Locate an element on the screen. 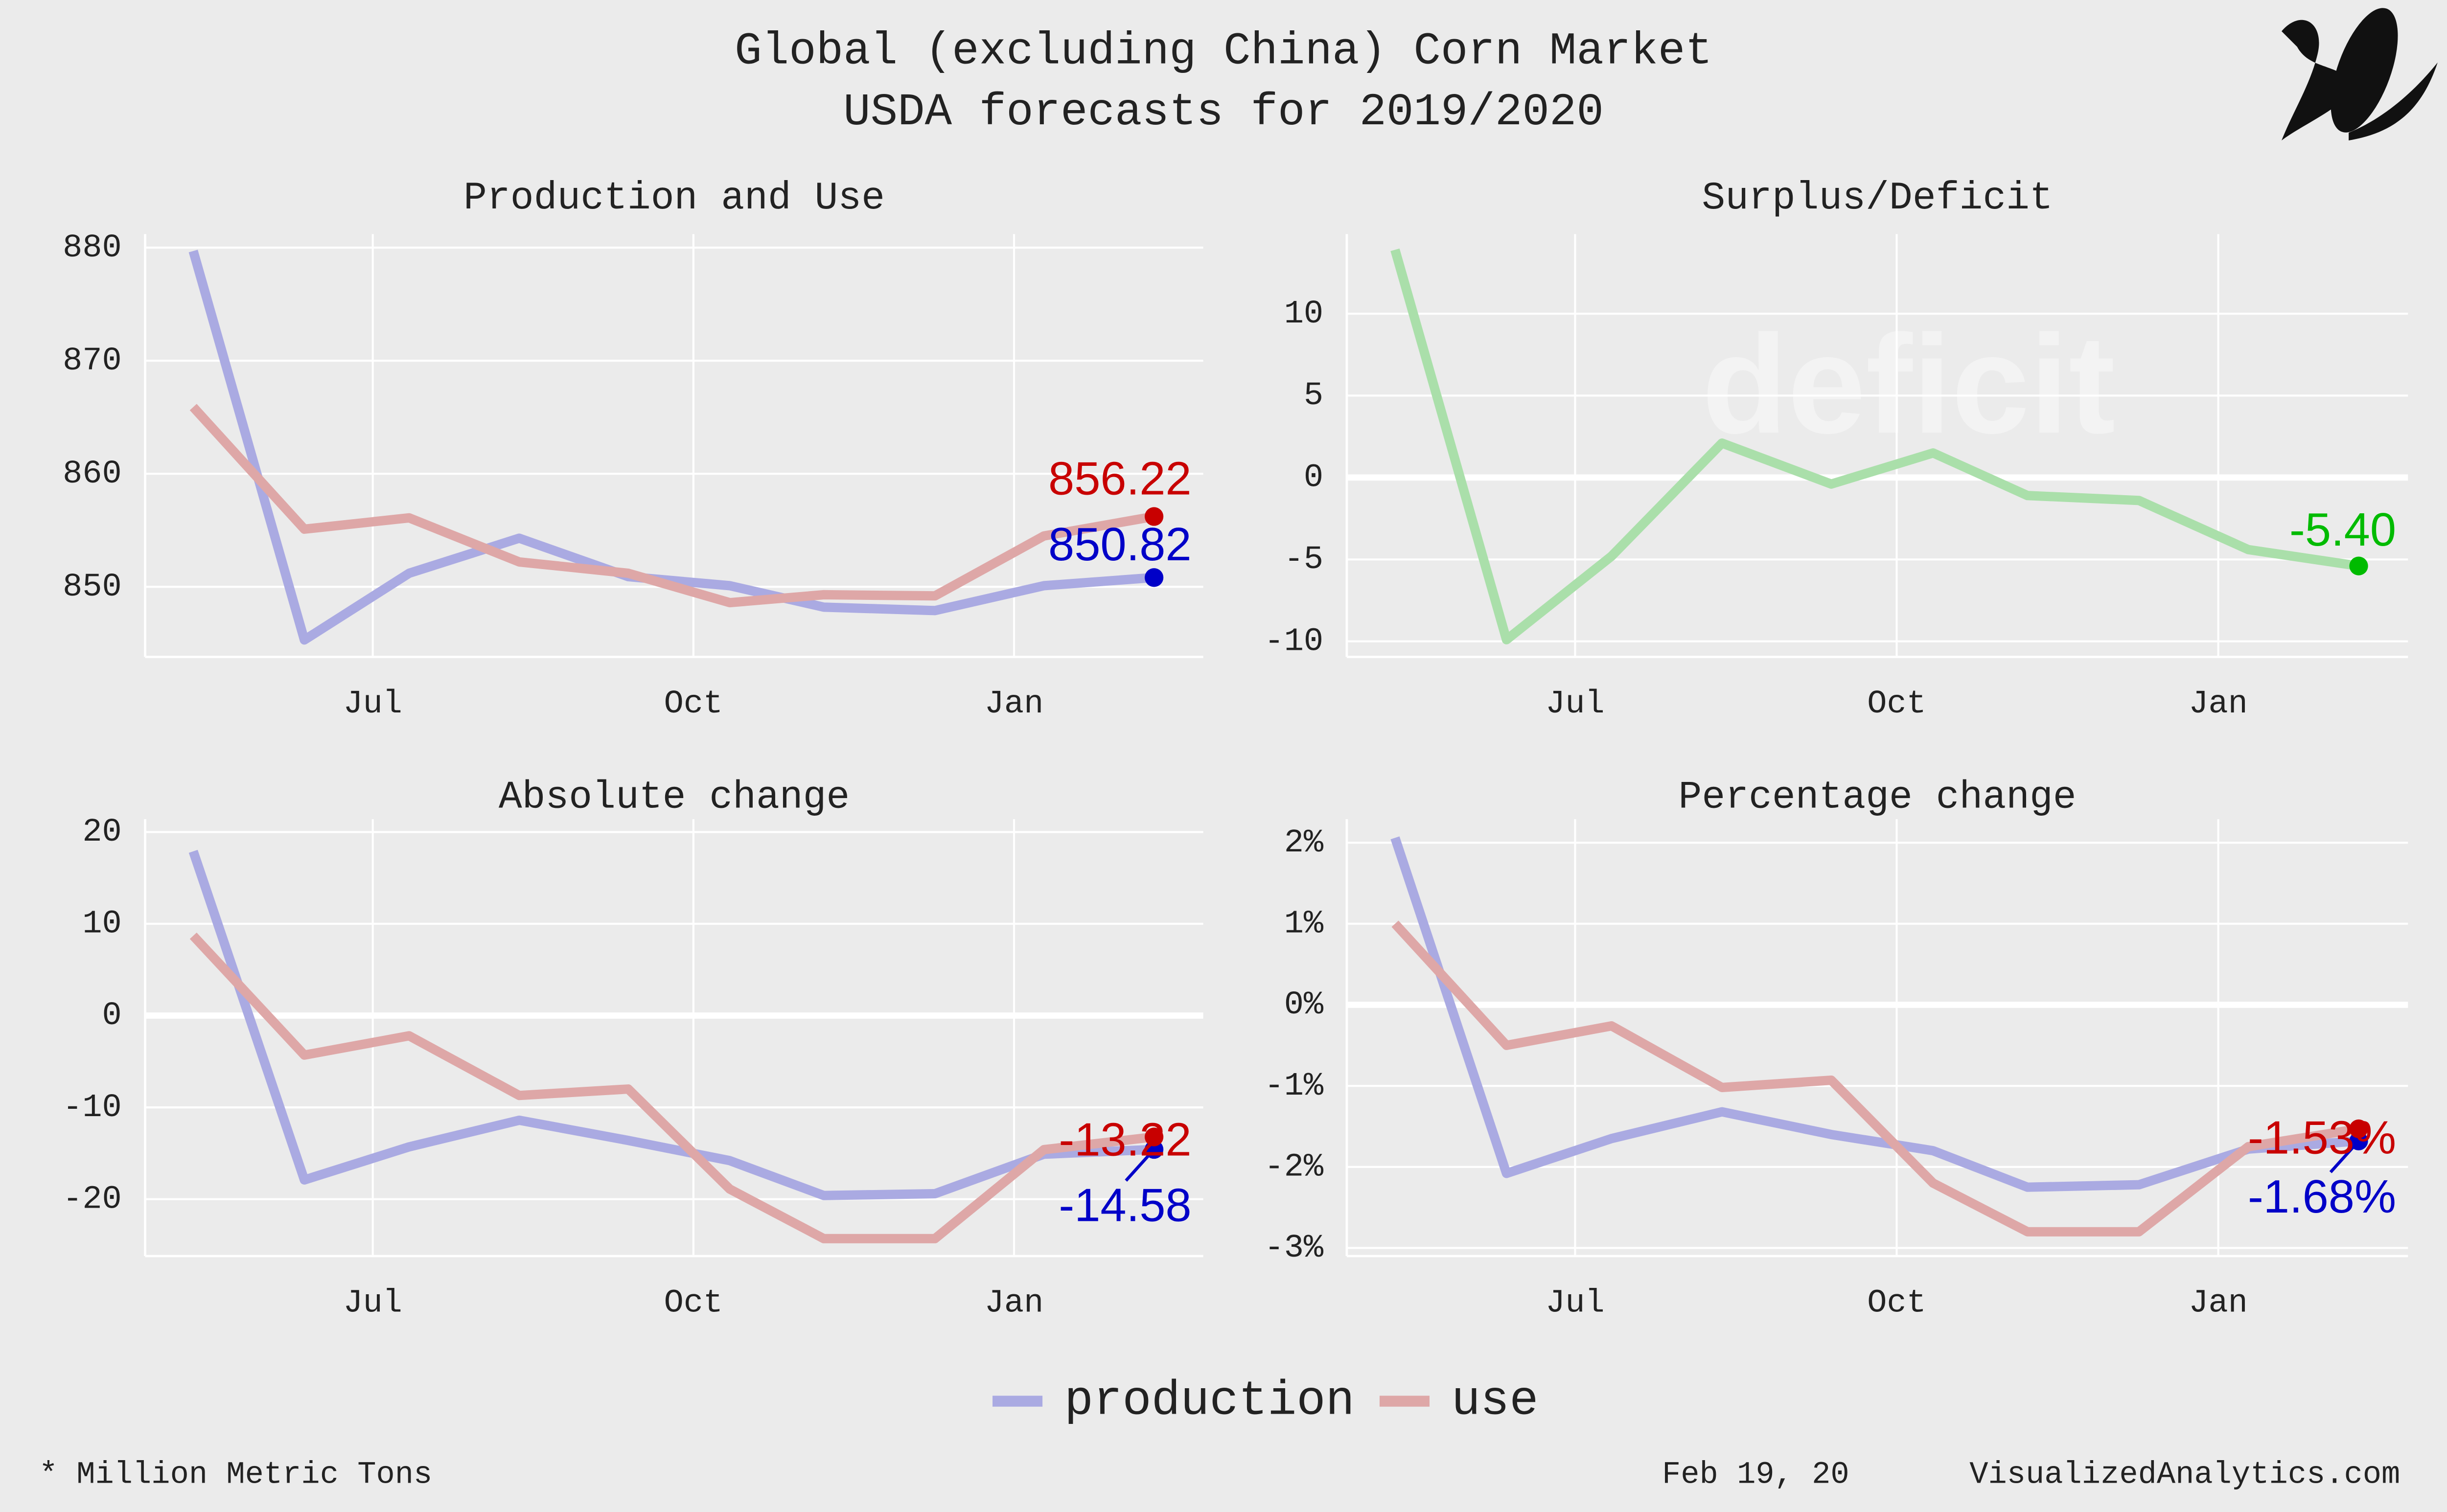  value-label: -5.40 is located at coordinates (2342, 530).